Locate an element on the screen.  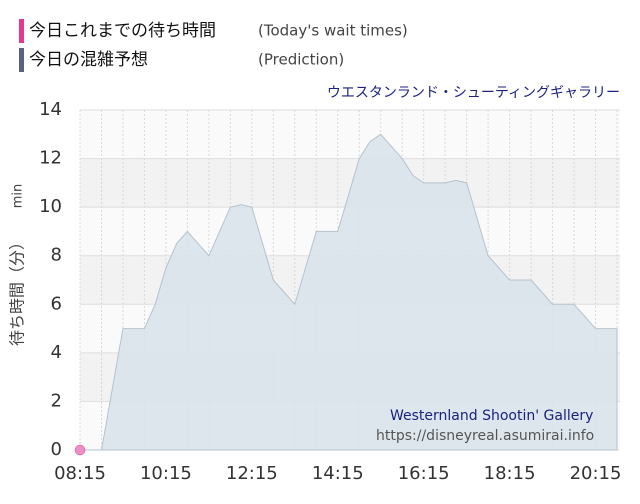
legend-label-en: (Today's wait times) is located at coordinates (333, 31).